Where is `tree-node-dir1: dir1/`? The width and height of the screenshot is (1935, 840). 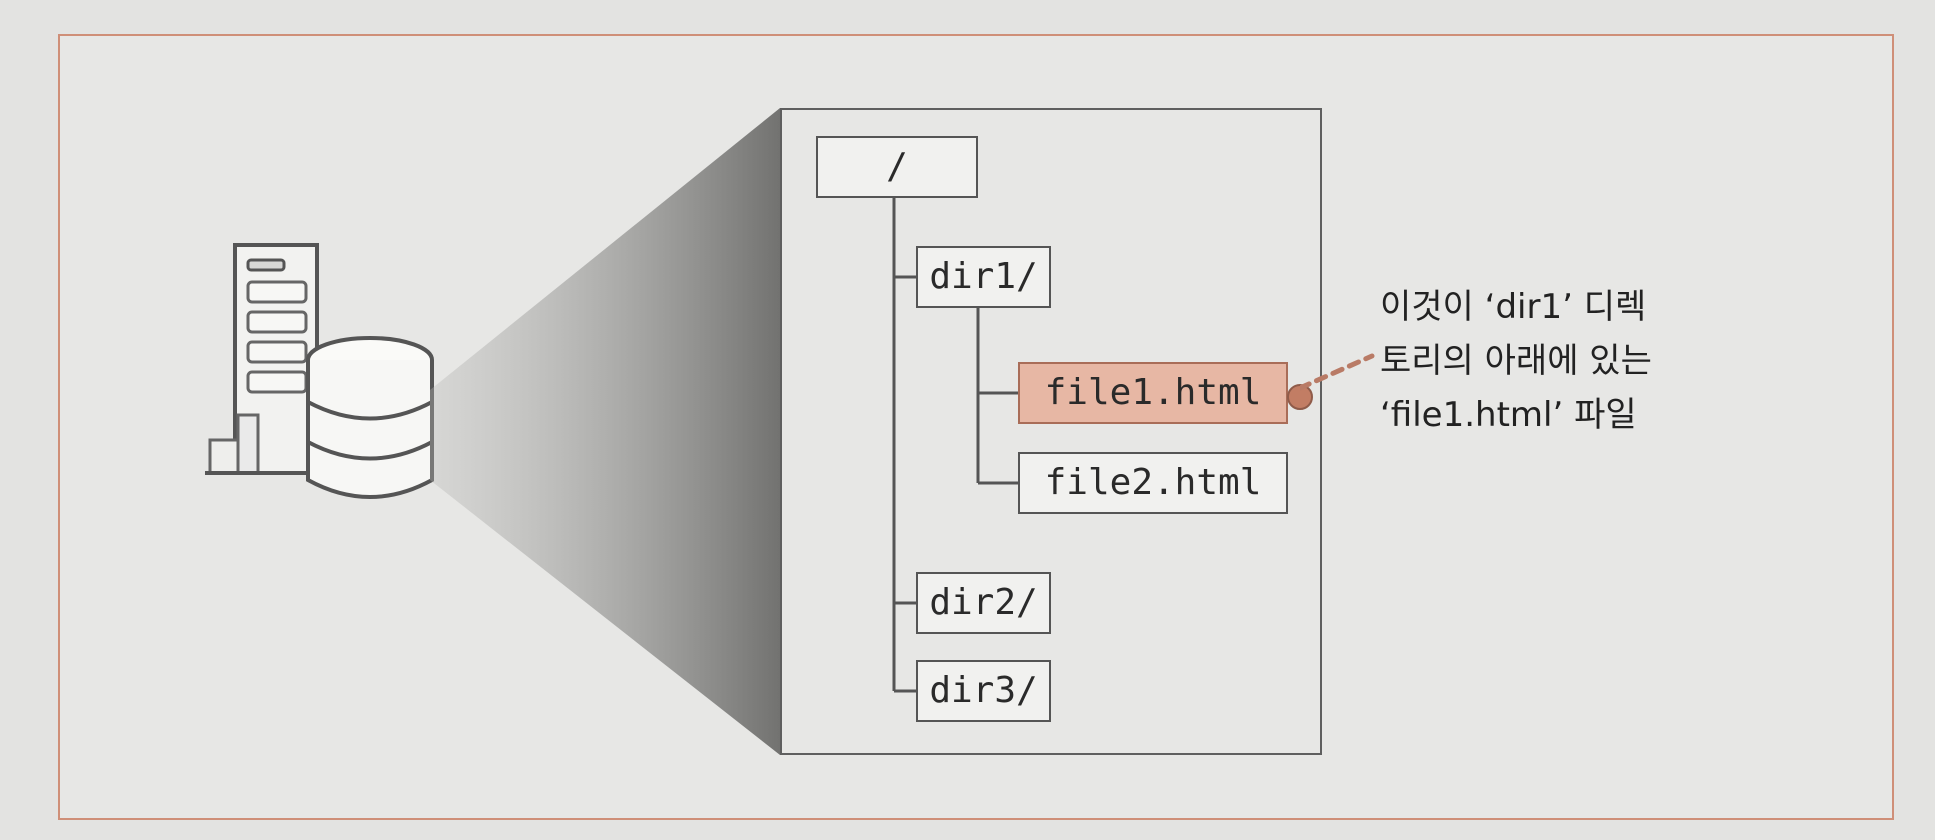
tree-node-dir1: dir1/ is located at coordinates (983, 277).